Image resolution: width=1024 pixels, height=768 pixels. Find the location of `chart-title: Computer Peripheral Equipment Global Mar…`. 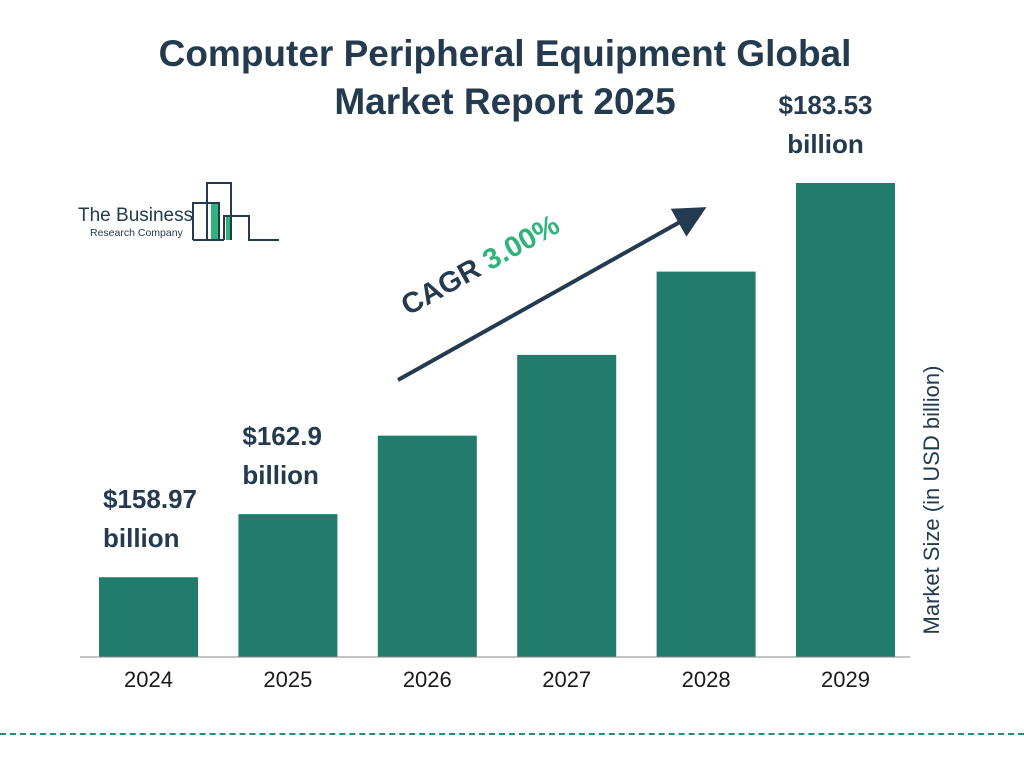

chart-title: Computer Peripheral Equipment Global Mar… is located at coordinates (505, 78).